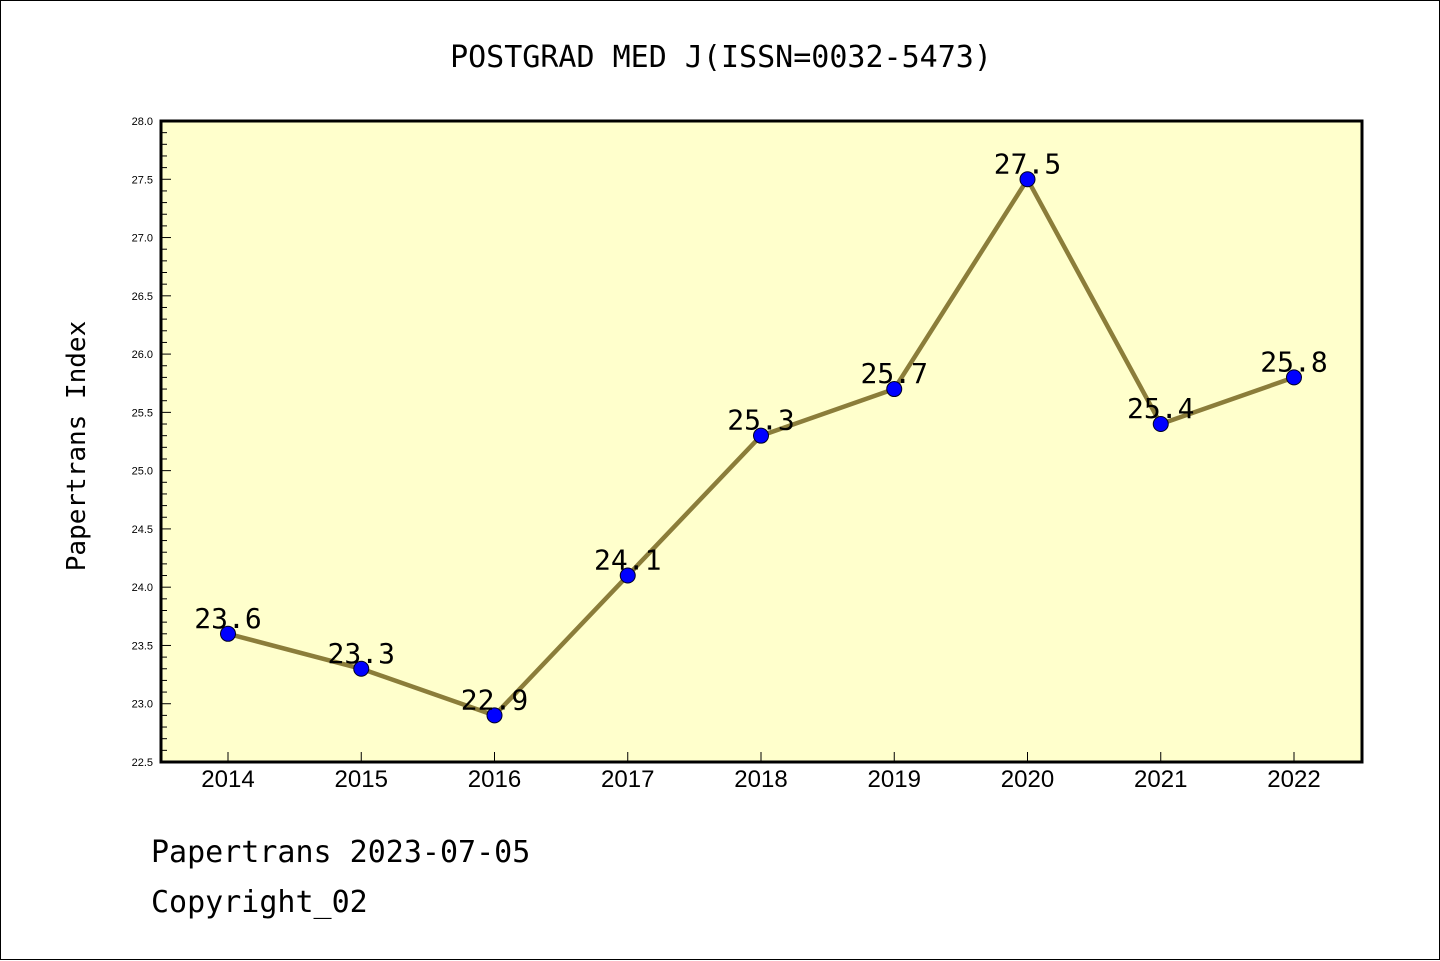 This screenshot has width=1440, height=961. I want to click on data-label: 25.3, so click(760, 420).